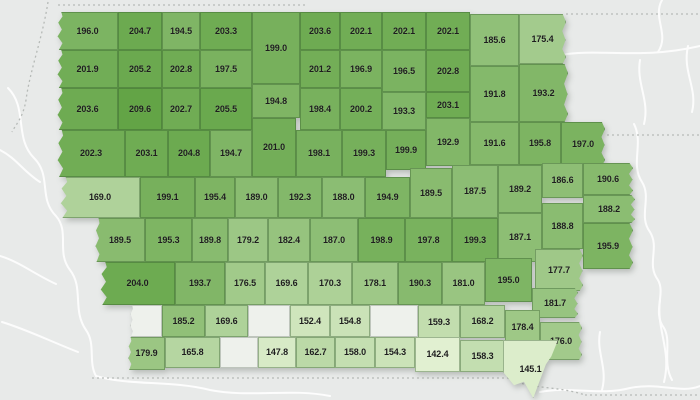 The width and height of the screenshot is (700, 400). I want to click on county-decatur: 162.7, so click(315, 352).